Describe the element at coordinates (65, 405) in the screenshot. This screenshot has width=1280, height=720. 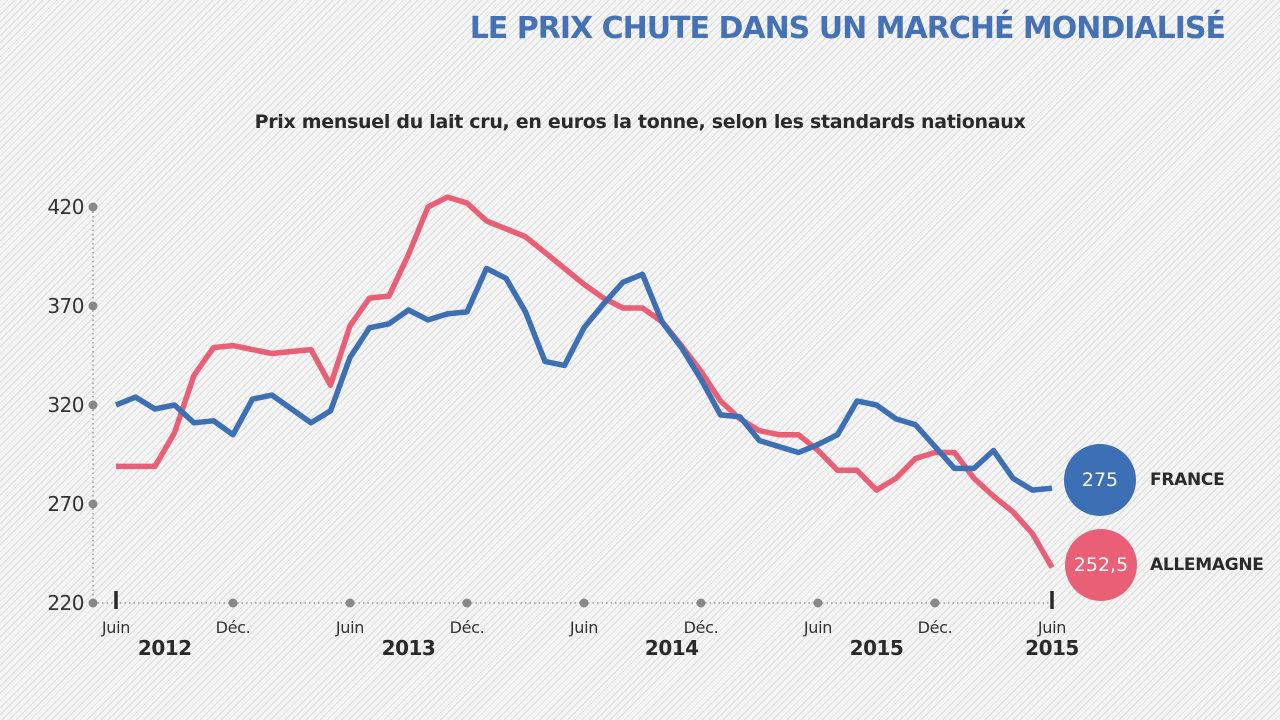
I see `y-tick-label: 320` at that location.